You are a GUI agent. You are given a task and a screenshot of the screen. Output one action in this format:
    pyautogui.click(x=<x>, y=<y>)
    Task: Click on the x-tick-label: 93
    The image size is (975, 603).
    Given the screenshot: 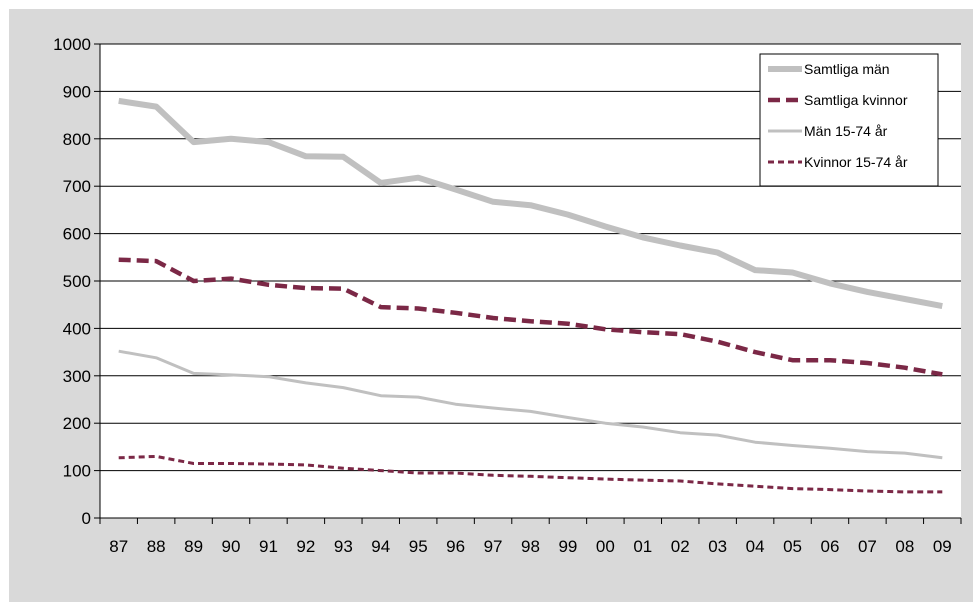 What is the action you would take?
    pyautogui.click(x=343, y=546)
    